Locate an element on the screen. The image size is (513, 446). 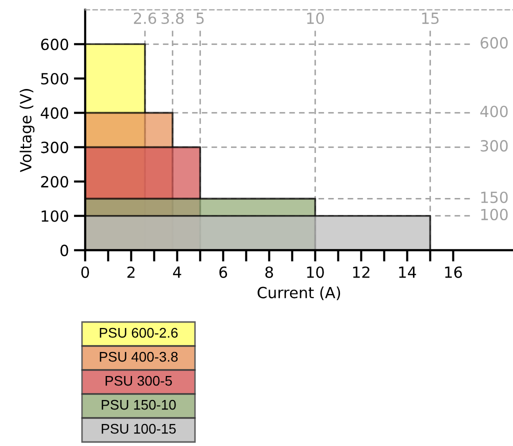
x-tick-label: 8 is located at coordinates (269, 272).